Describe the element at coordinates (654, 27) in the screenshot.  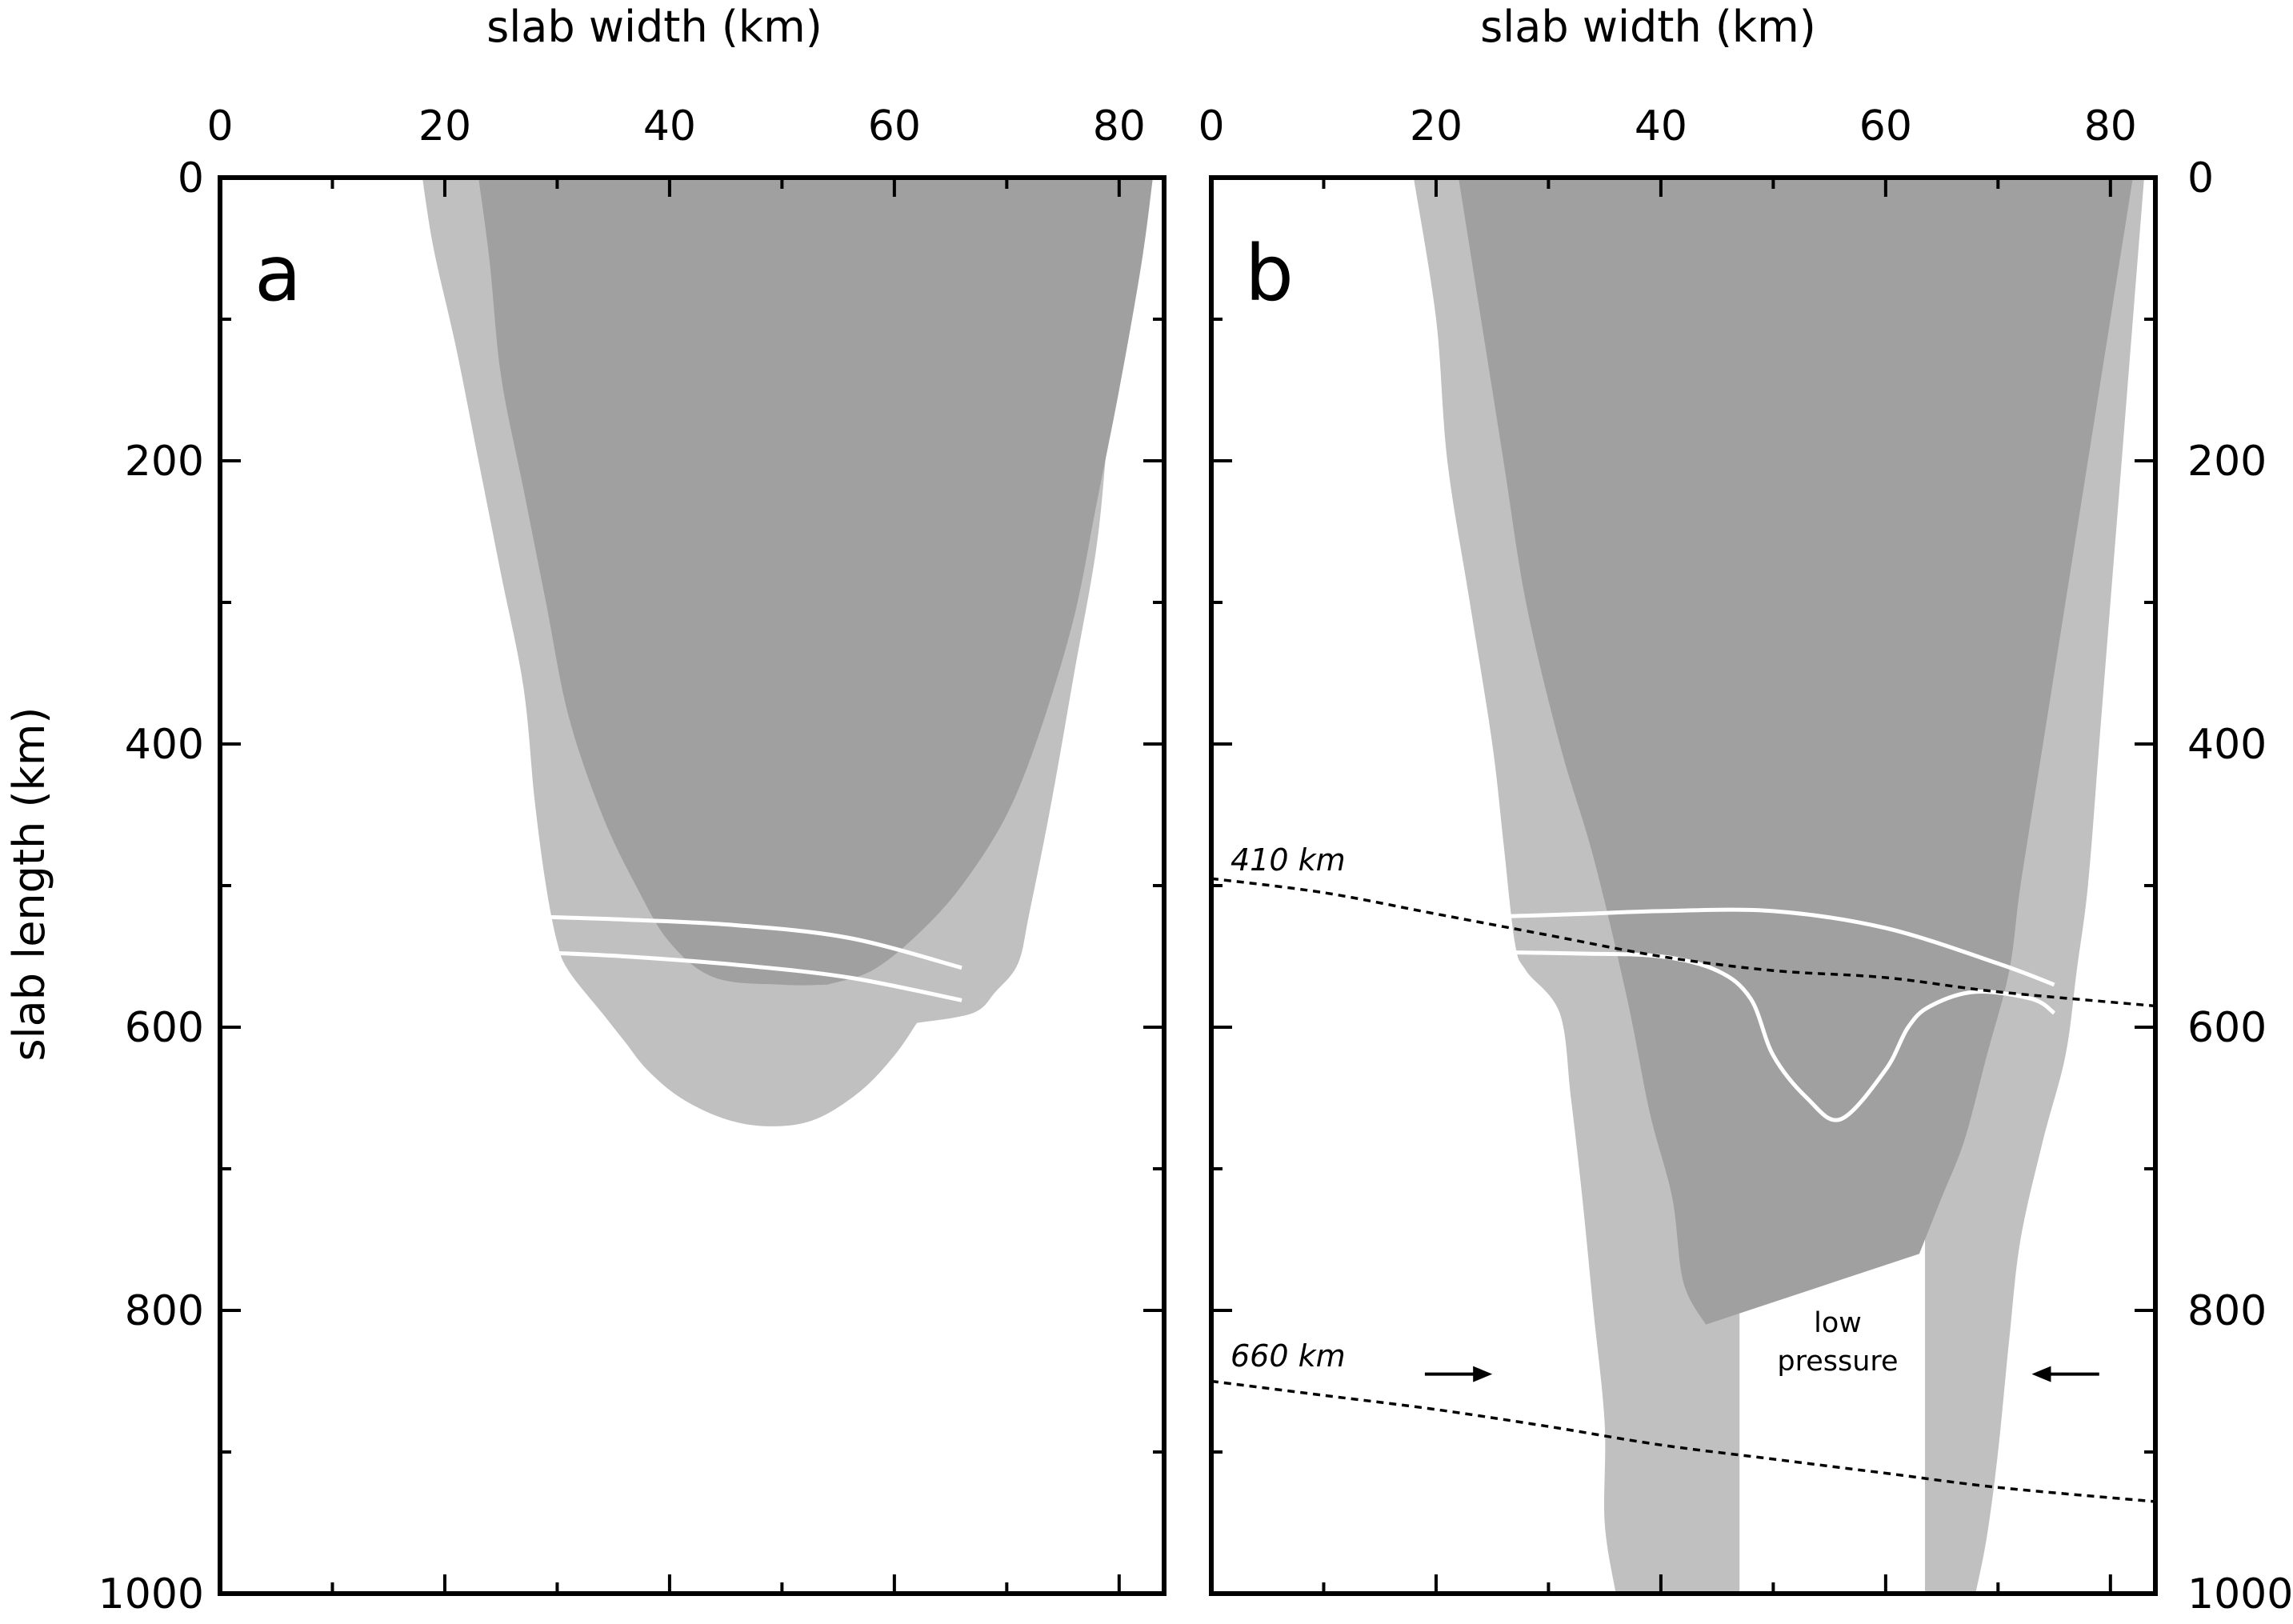
I see `panel-a-x-axis-label: slab width (km)` at that location.